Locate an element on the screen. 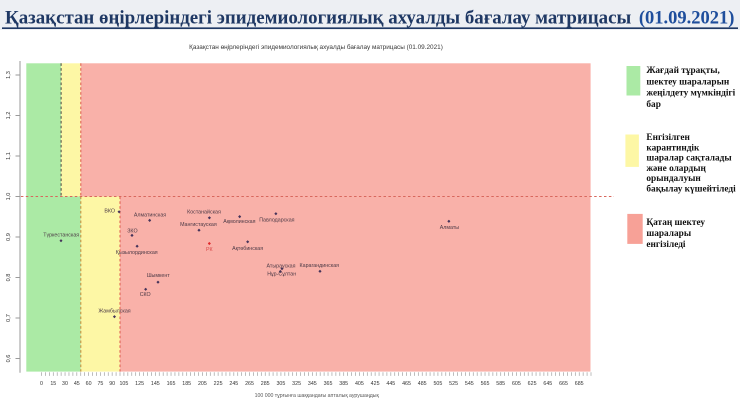 The height and width of the screenshot is (407, 740). svg-text: Алматинская is located at coordinates (150, 215).